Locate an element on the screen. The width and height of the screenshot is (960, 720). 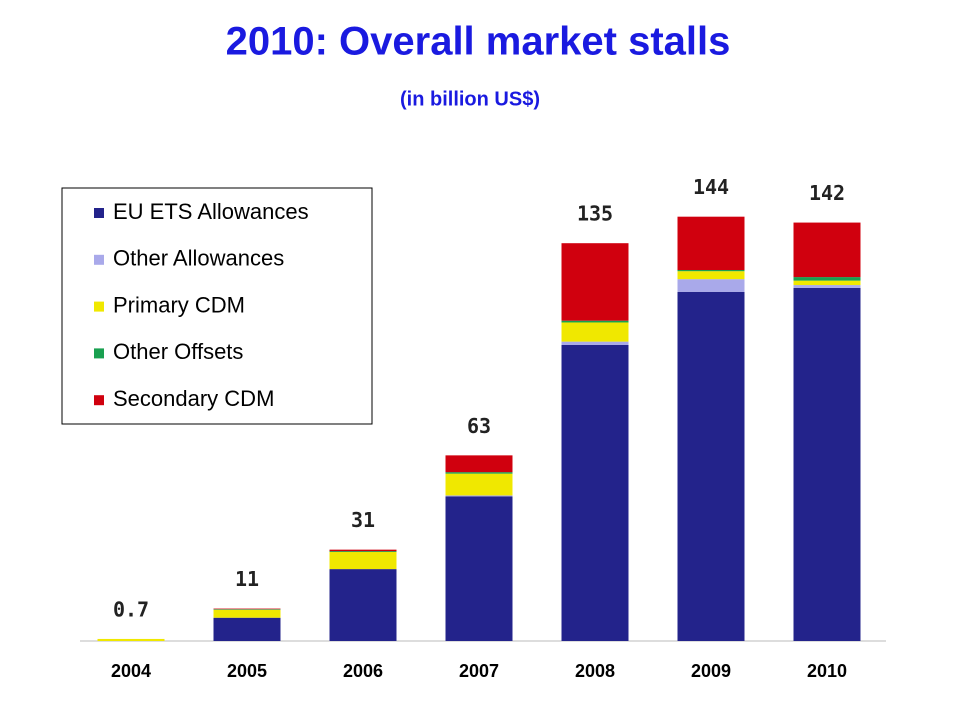
total-label: 11 is located at coordinates (247, 579).